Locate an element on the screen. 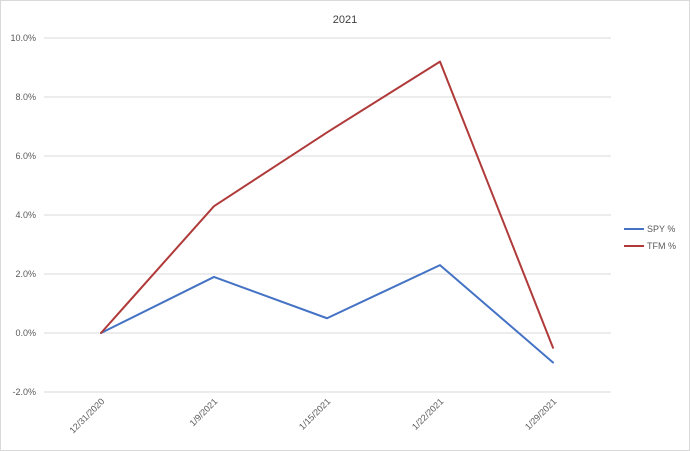 This screenshot has width=690, height=451. y-tick-label: 6.0% is located at coordinates (25, 156).